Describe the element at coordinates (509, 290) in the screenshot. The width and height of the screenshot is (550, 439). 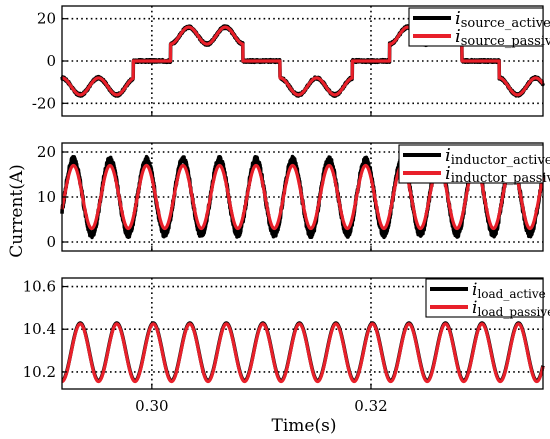
I see `legend-label-load-0: iload_active` at that location.